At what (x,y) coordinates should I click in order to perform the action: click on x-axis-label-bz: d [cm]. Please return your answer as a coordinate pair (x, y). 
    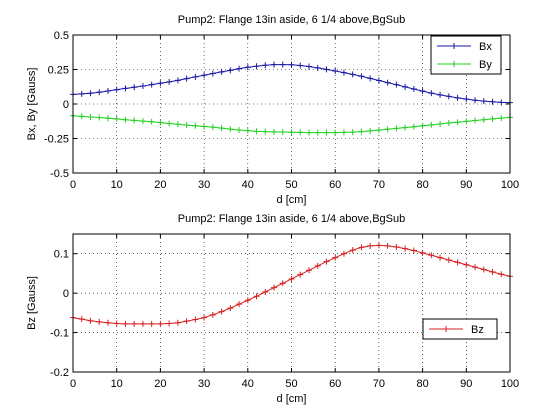
    Looking at the image, I should click on (292, 399).